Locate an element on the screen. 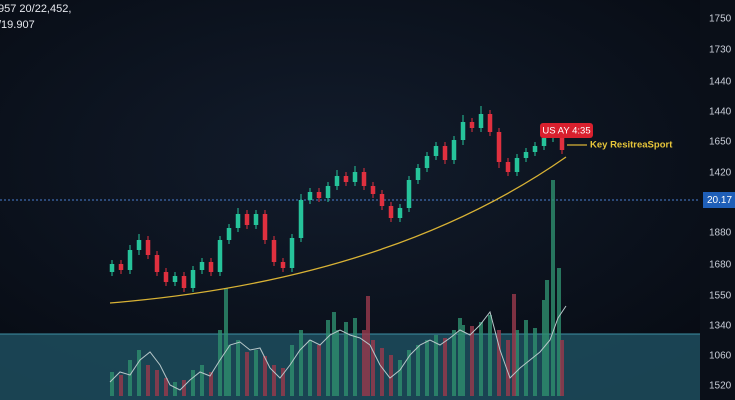 The image size is (735, 400). timer-label: US AY 4:35 is located at coordinates (566, 131).